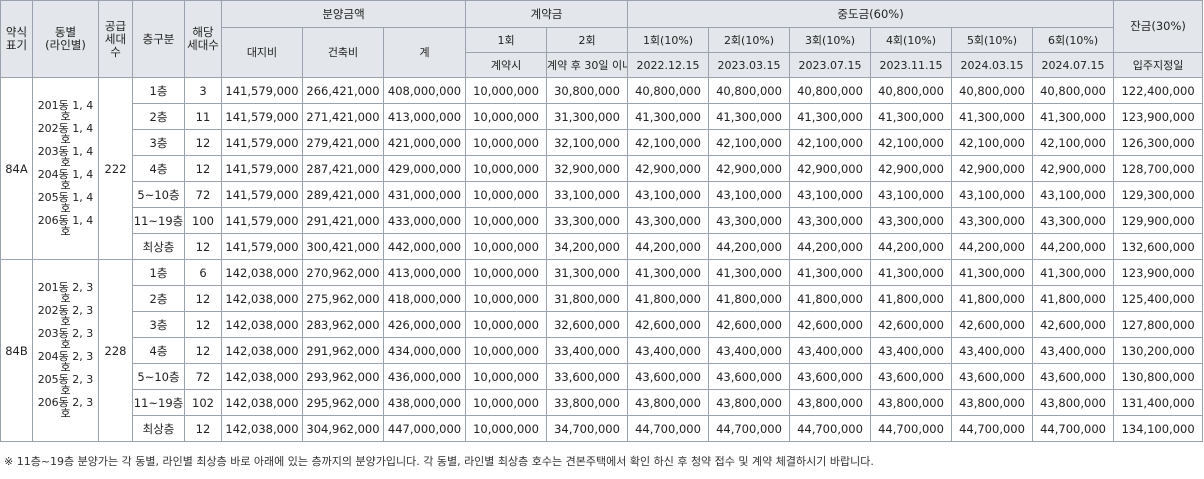  I want to click on balance-cell: 131,400,000, so click(1158, 402).